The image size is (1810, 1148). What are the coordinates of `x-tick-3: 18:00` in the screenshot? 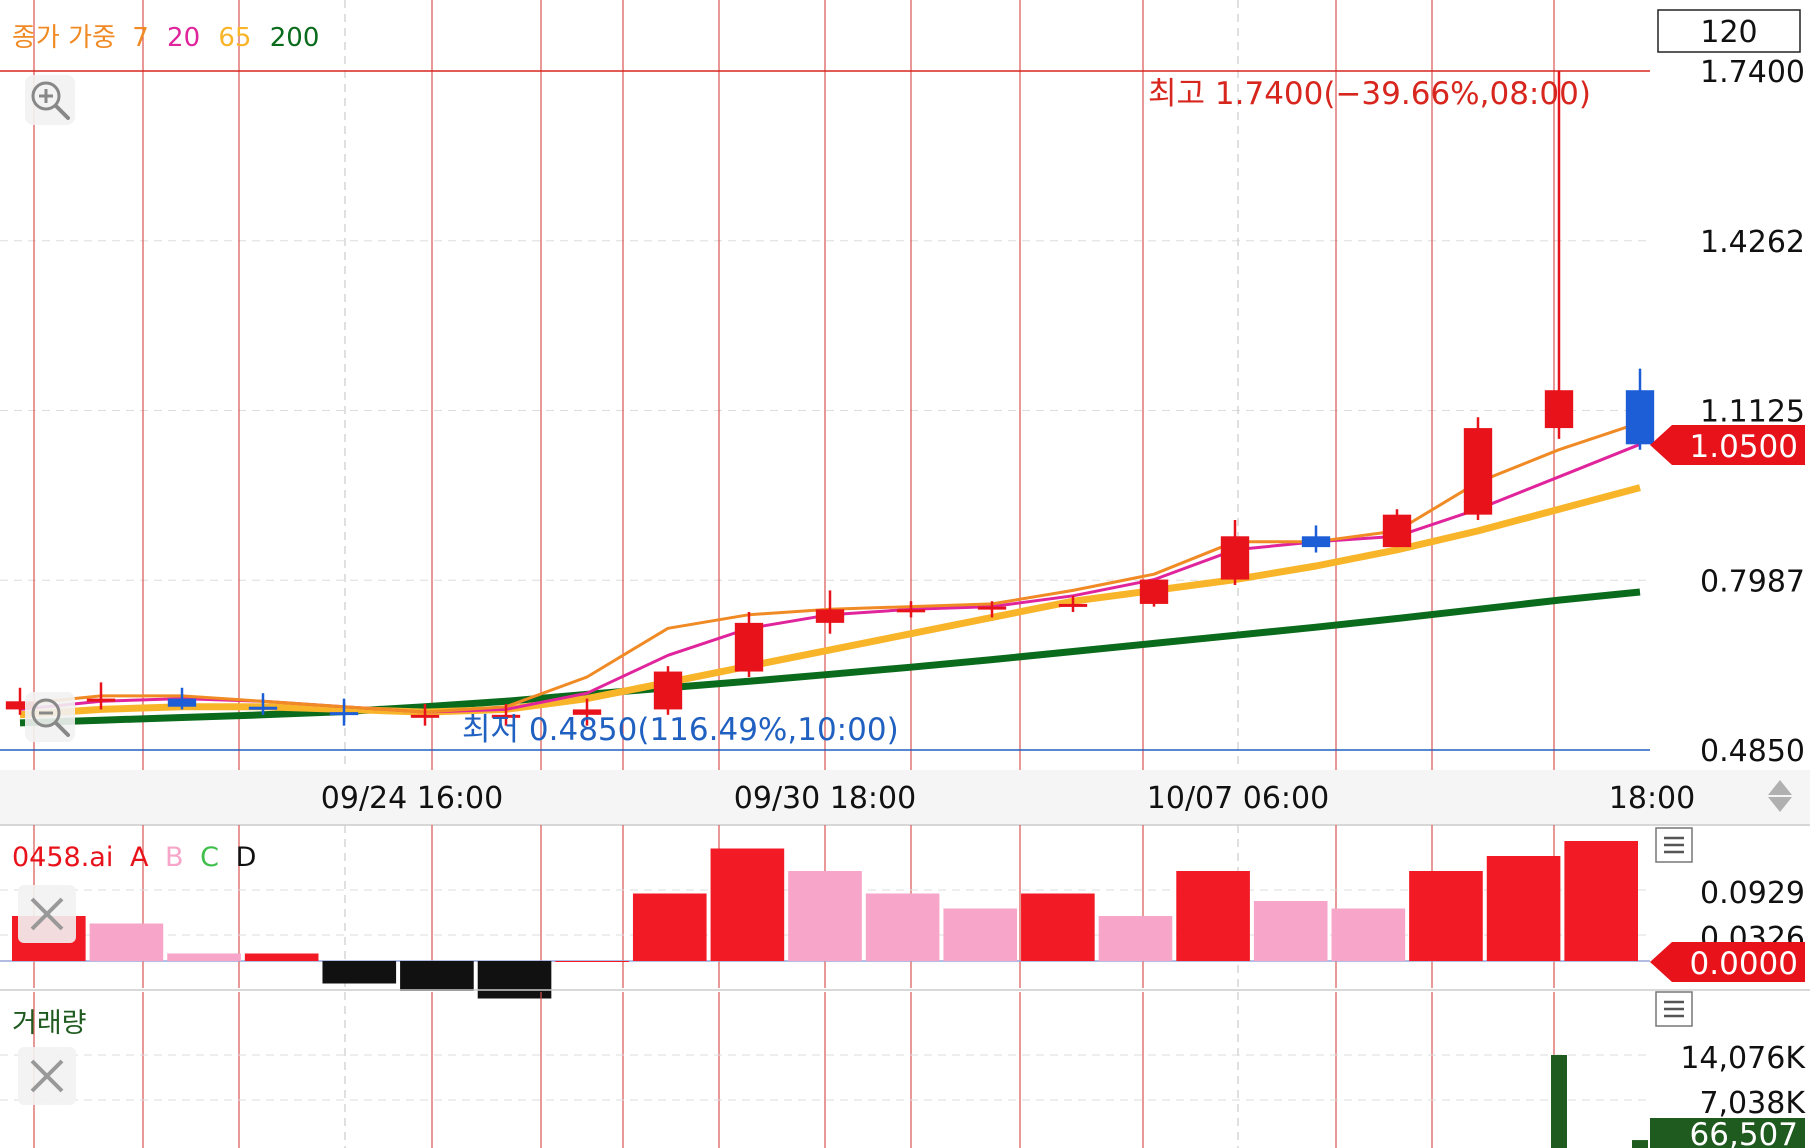 It's located at (1652, 798).